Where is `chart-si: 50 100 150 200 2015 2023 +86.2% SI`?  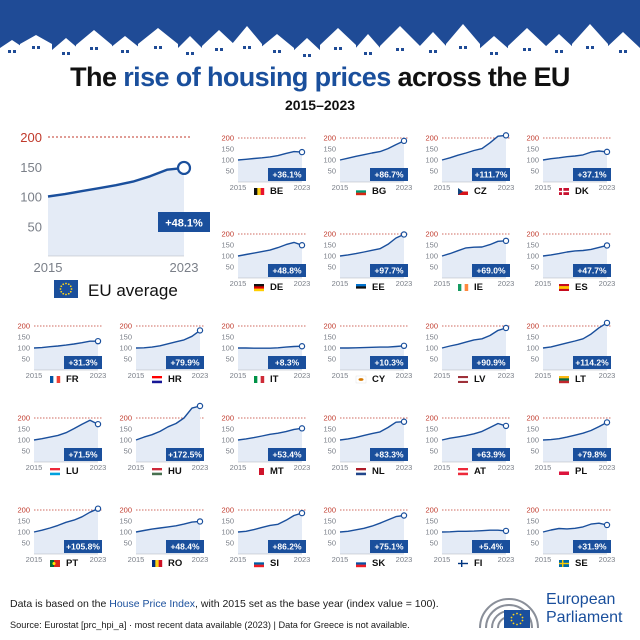 chart-si: 50 100 150 200 2015 2023 +86.2% SI is located at coordinates (265, 537).